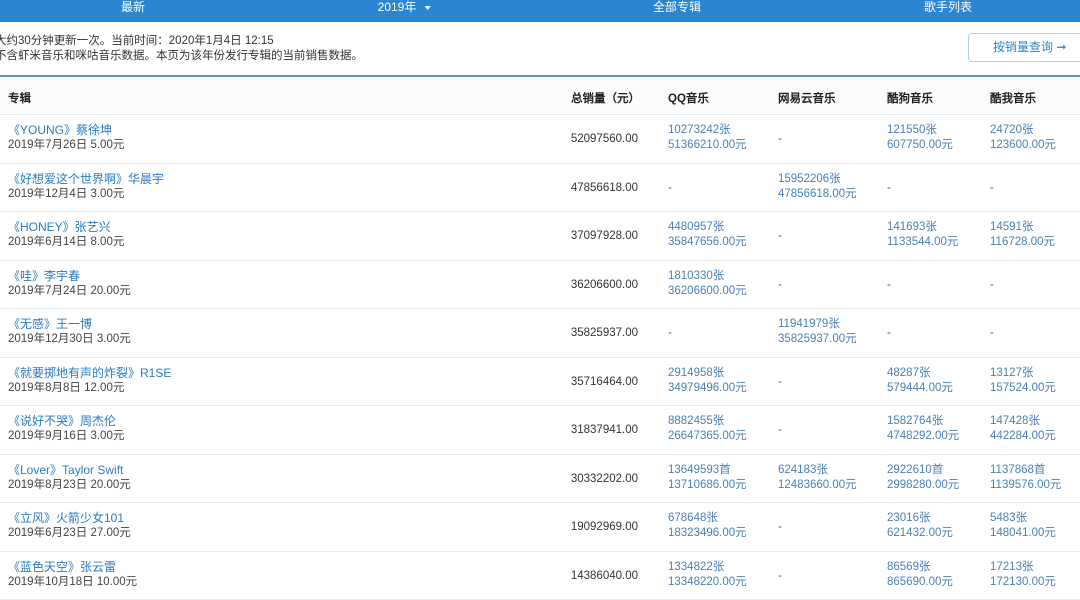  Describe the element at coordinates (707, 582) in the screenshot. I see `qq-revenue: 13348220.00元` at that location.